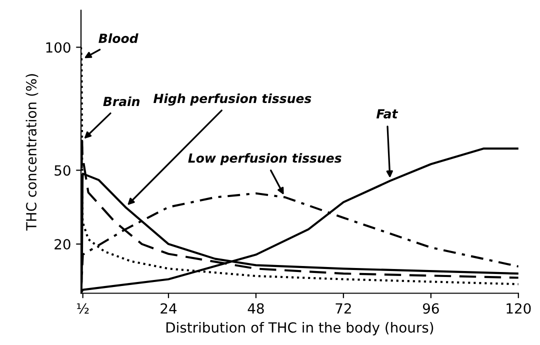  I want to click on y-tick-label: 20, so click(62, 244).